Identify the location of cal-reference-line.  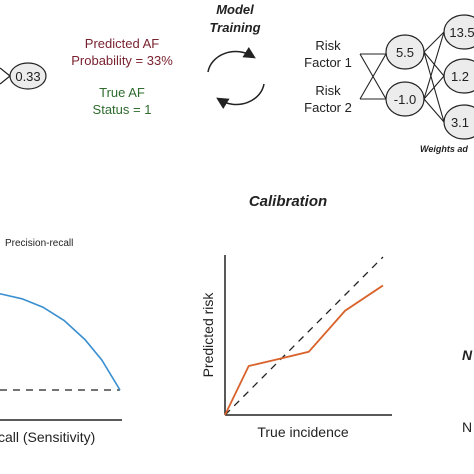
(304, 336).